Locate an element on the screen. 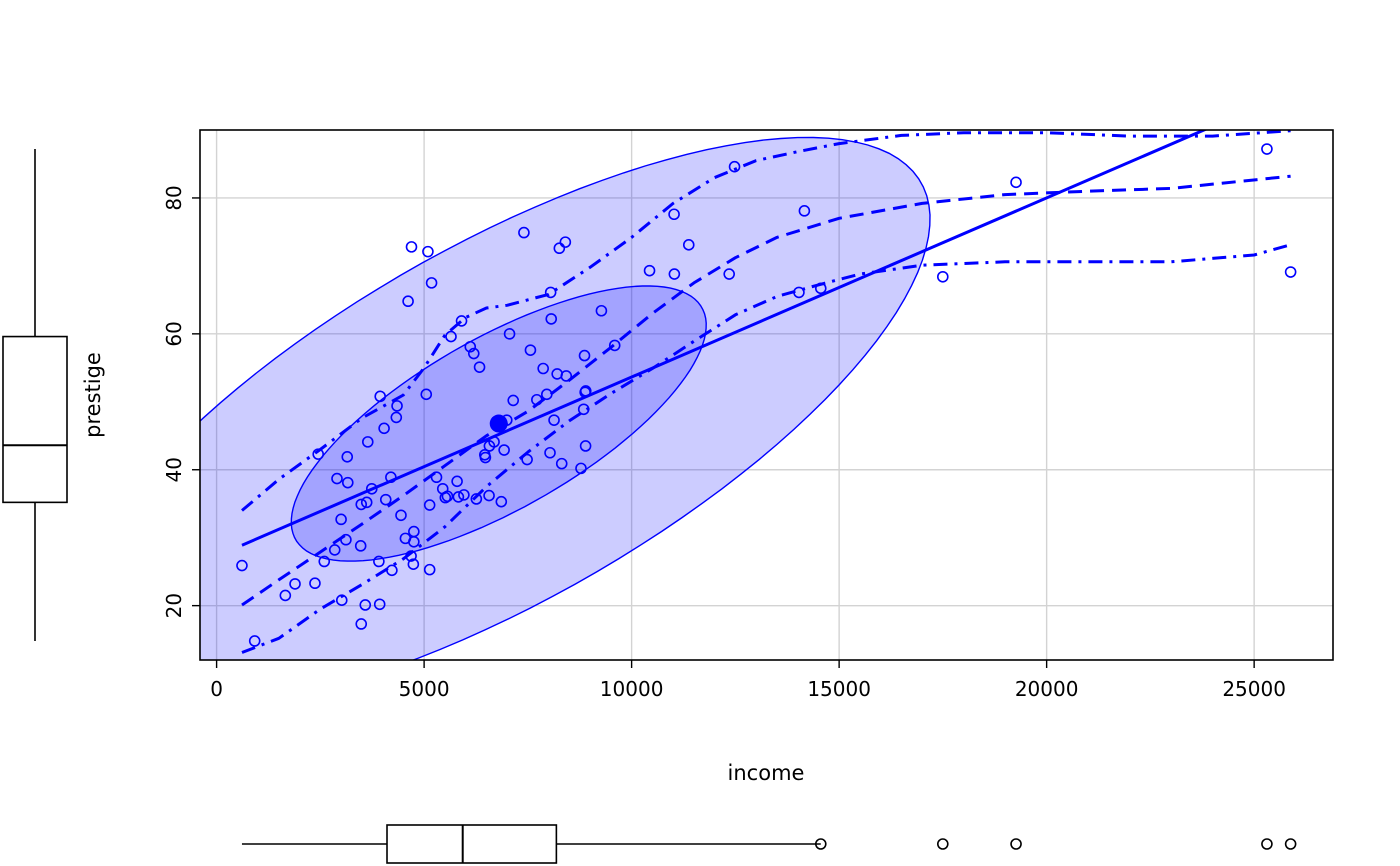 The width and height of the screenshot is (1400, 866). y-tick-label: 40 is located at coordinates (174, 469).